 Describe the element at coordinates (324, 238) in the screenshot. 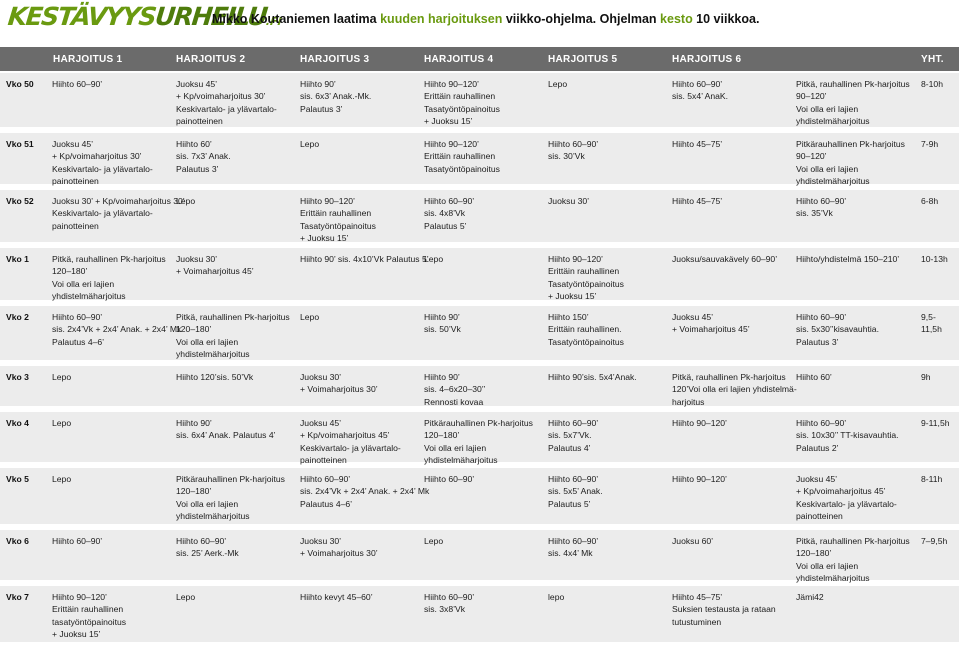

I see `cell-line: + Juoksu 15’` at that location.